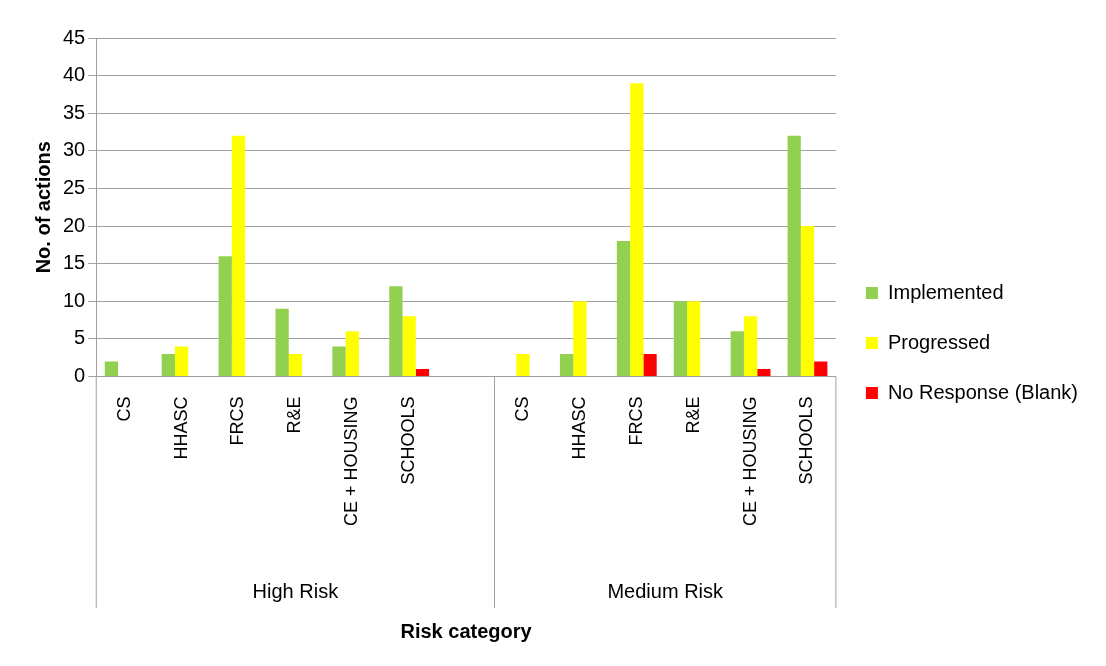 The height and width of the screenshot is (666, 1106). Describe the element at coordinates (80, 337) in the screenshot. I see `y-tick-label: 5` at that location.